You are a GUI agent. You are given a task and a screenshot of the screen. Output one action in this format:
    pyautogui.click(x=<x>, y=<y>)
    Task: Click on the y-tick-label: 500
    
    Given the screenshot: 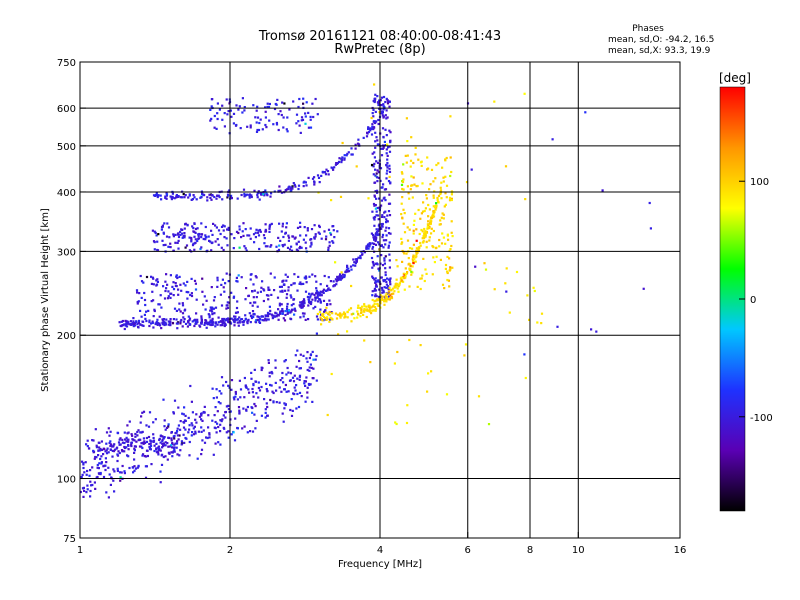 What is the action you would take?
    pyautogui.click(x=66, y=147)
    